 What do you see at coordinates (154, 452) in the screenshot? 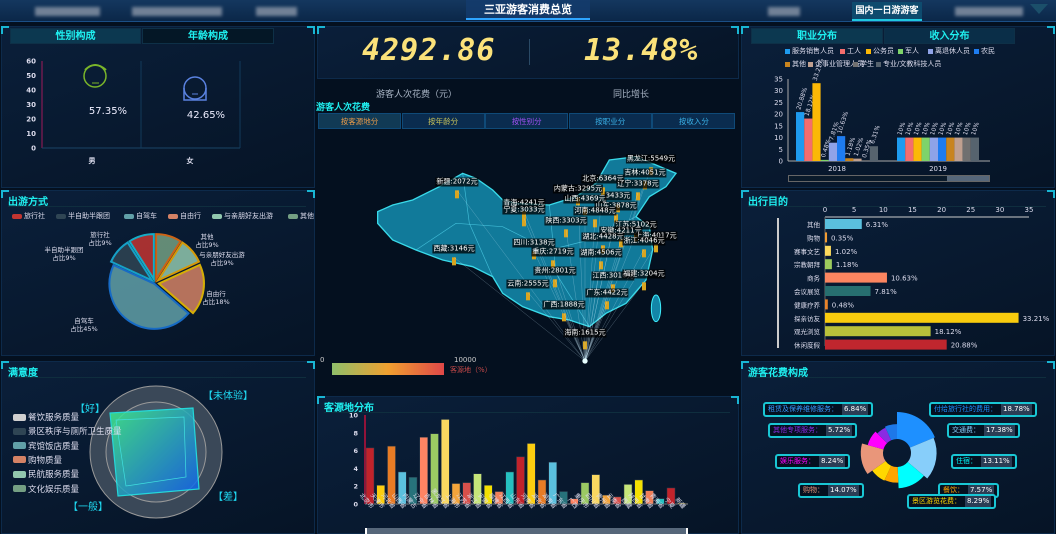
I see `radar-area` at bounding box center [154, 452].